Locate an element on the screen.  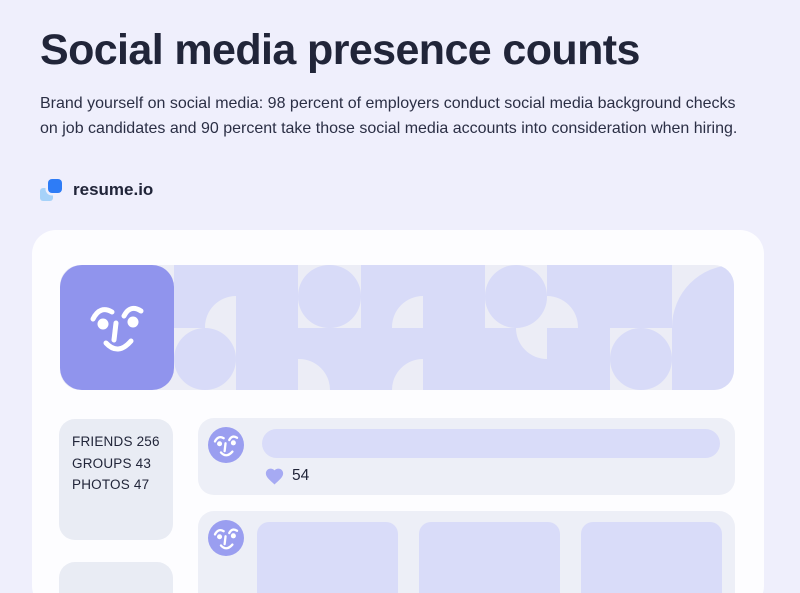
brand-link: resume.io is located at coordinates (96, 190).